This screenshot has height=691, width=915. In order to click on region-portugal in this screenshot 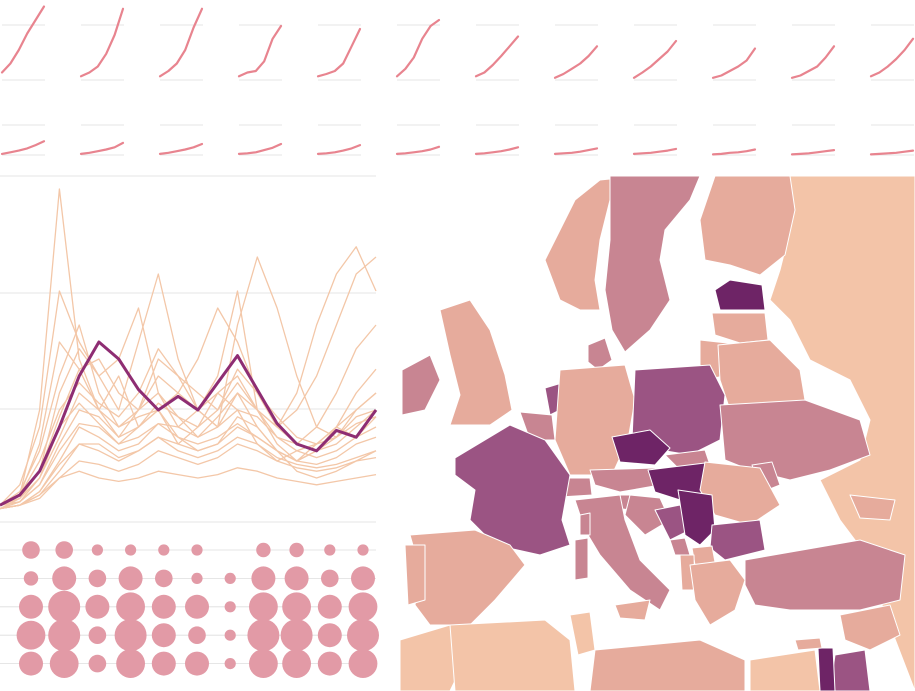, I will do `click(415, 575)`.